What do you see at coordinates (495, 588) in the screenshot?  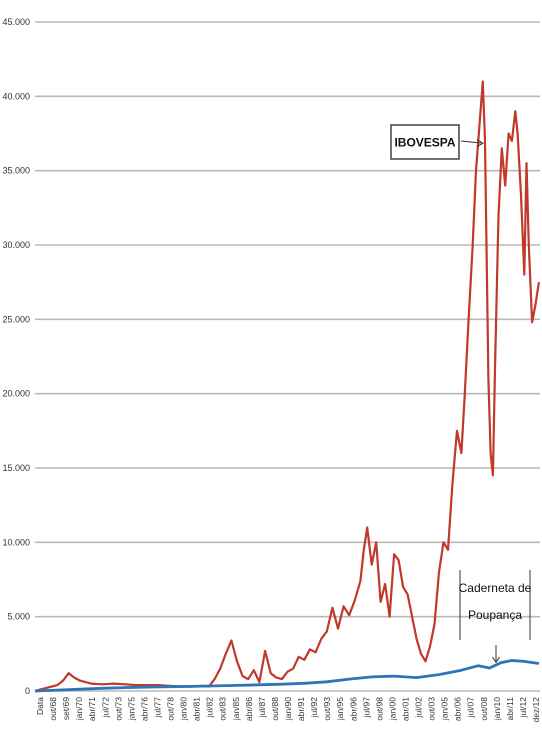 I see `poupanca-label-line-1: Caderneta de` at bounding box center [495, 588].